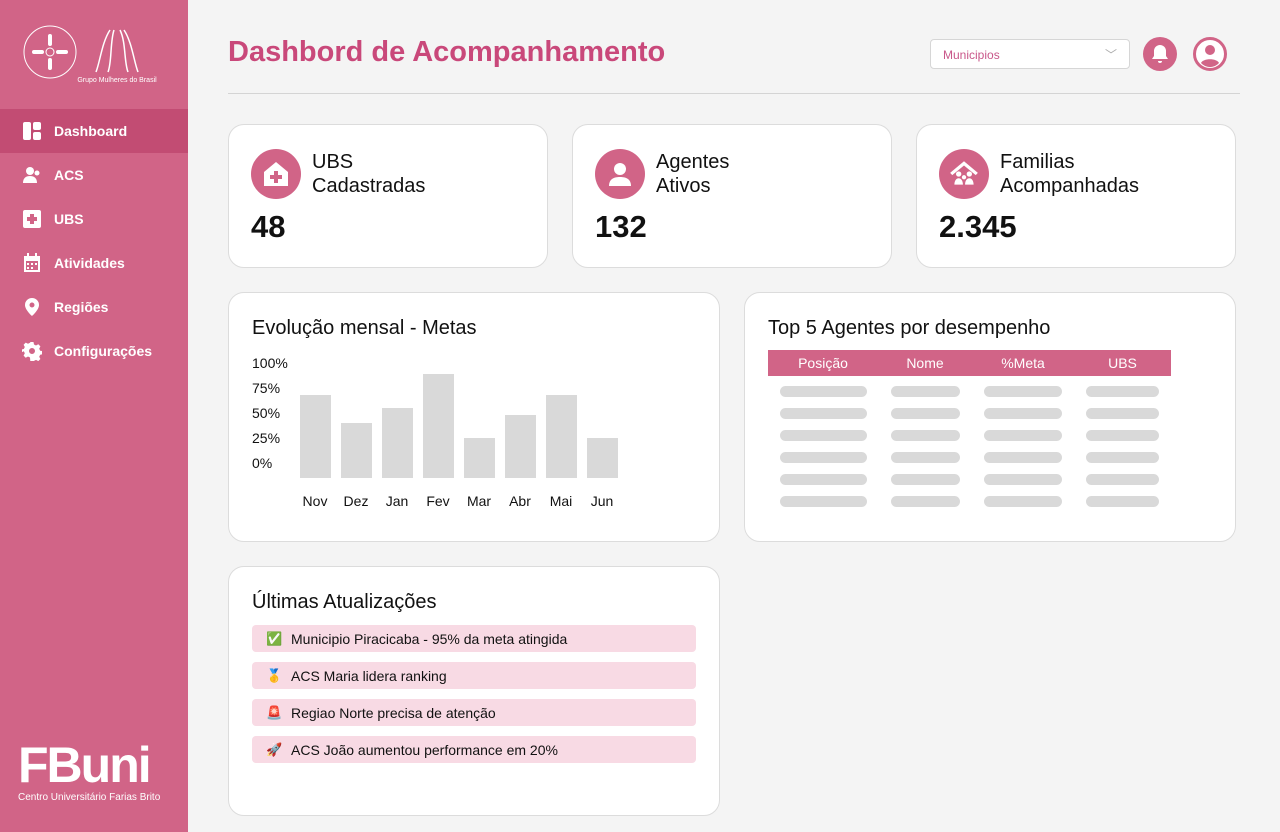  What do you see at coordinates (315, 436) in the screenshot?
I see `bar-nov` at bounding box center [315, 436].